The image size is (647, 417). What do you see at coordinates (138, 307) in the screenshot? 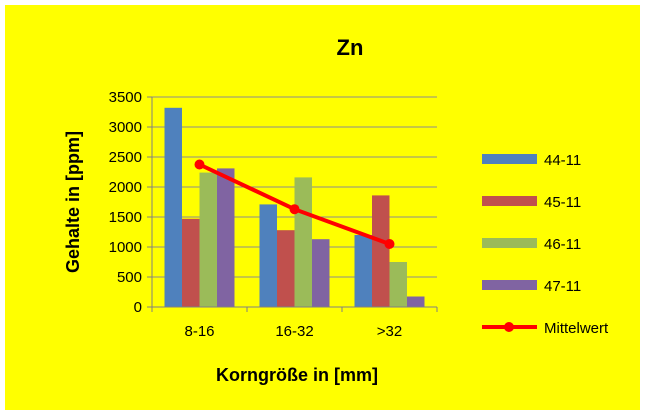
I see `y-tick-label: 0` at bounding box center [138, 307].